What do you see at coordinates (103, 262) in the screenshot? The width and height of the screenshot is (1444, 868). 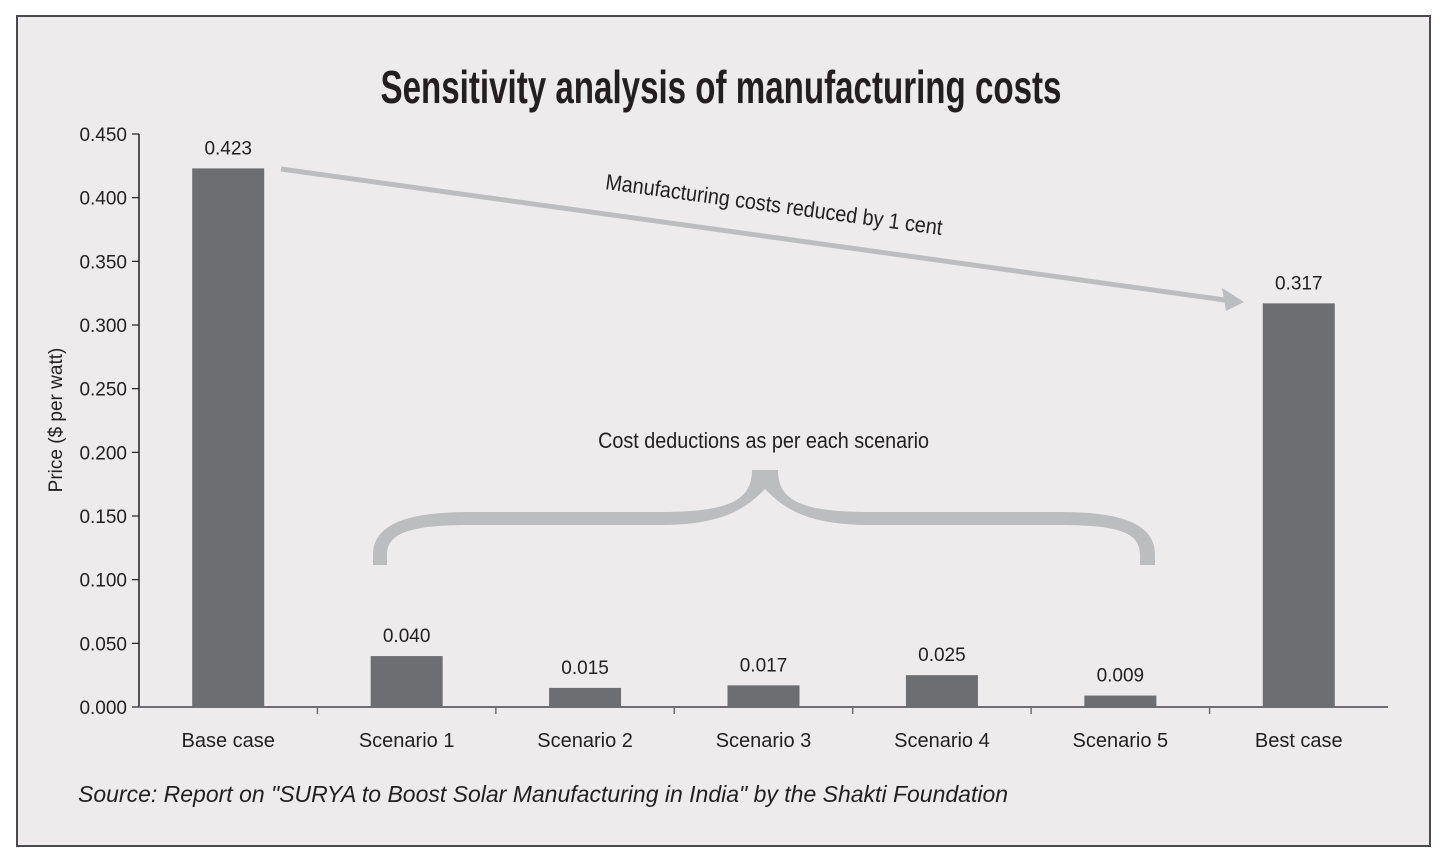 I see `y-tick-label: 0.350` at bounding box center [103, 262].